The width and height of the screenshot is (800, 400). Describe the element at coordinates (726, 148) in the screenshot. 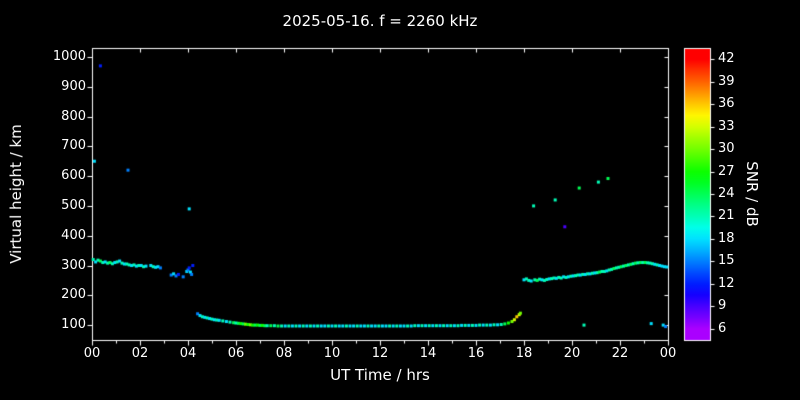

I see `tick-label: 30` at that location.